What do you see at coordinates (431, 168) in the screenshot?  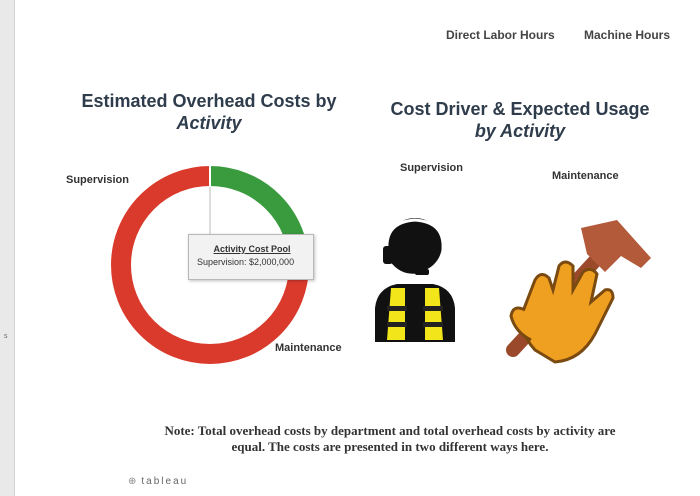 I see `supervision-icon-label: Supervision` at bounding box center [431, 168].